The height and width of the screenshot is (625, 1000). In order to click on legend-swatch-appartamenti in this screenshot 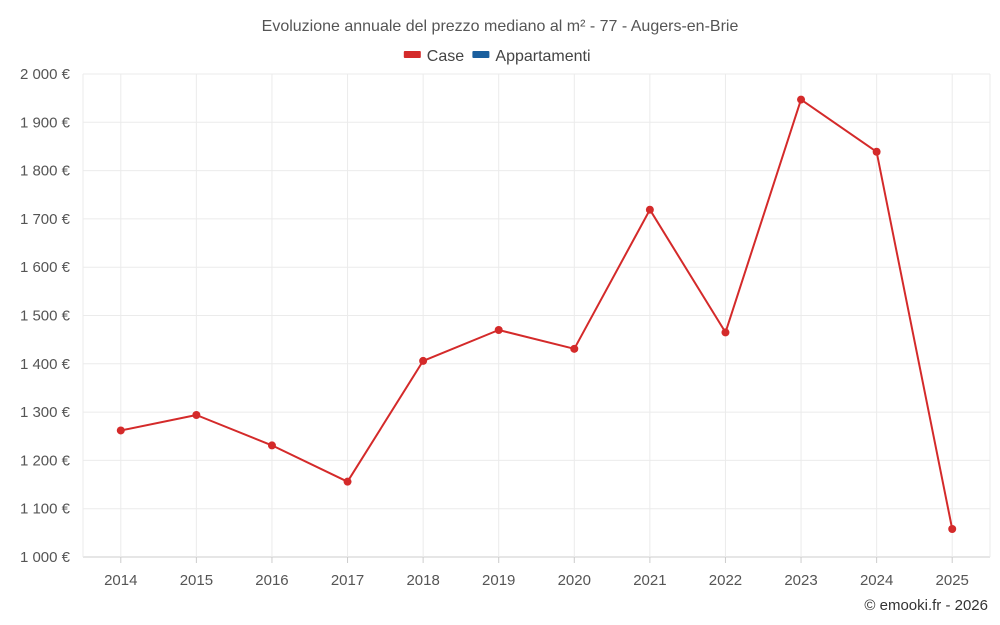, I will do `click(481, 54)`.